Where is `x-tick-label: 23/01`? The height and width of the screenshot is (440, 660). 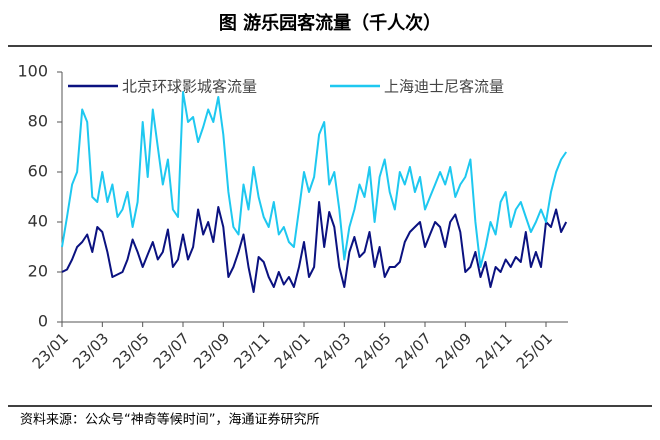 x-tick-label: 23/01 is located at coordinates (50, 350).